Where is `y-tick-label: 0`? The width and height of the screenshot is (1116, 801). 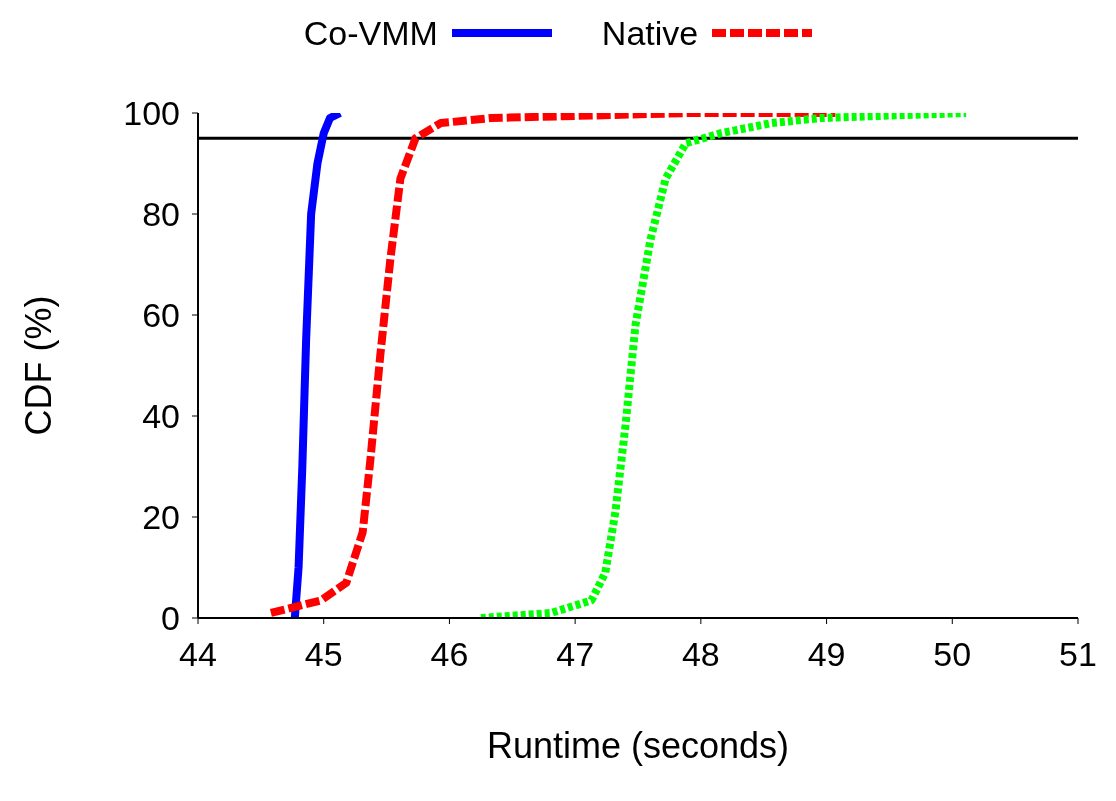 y-tick-label: 0 is located at coordinates (170, 618).